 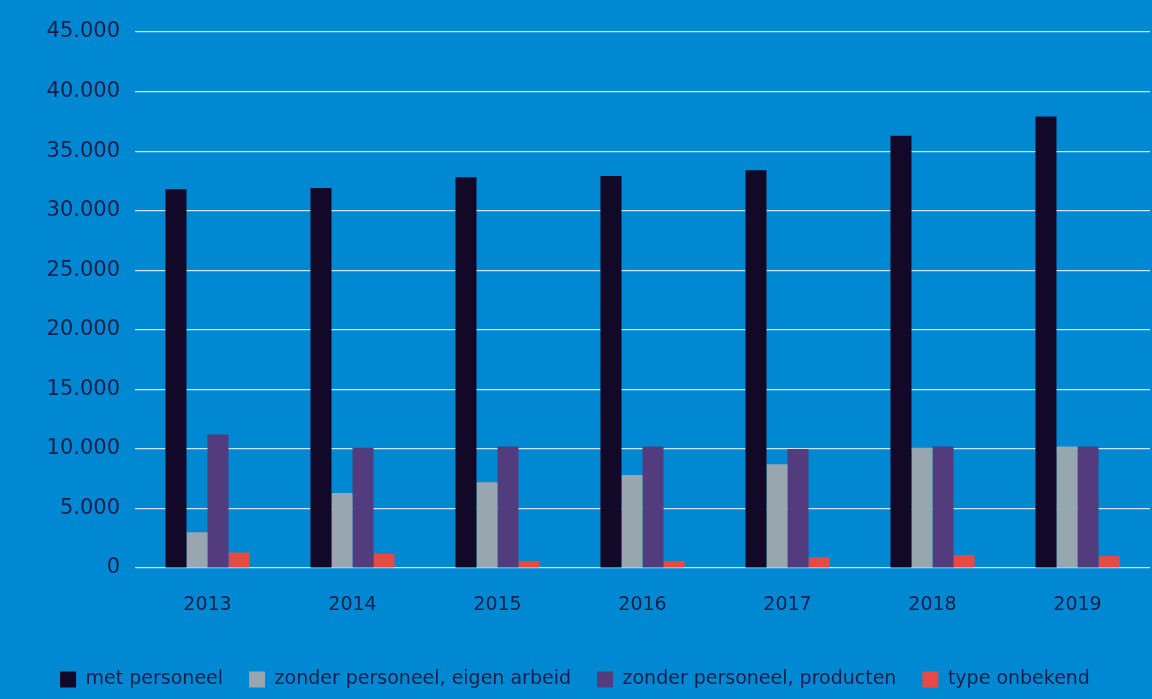 What do you see at coordinates (83, 268) in the screenshot?
I see `y-tick-label: 25.000` at bounding box center [83, 268].